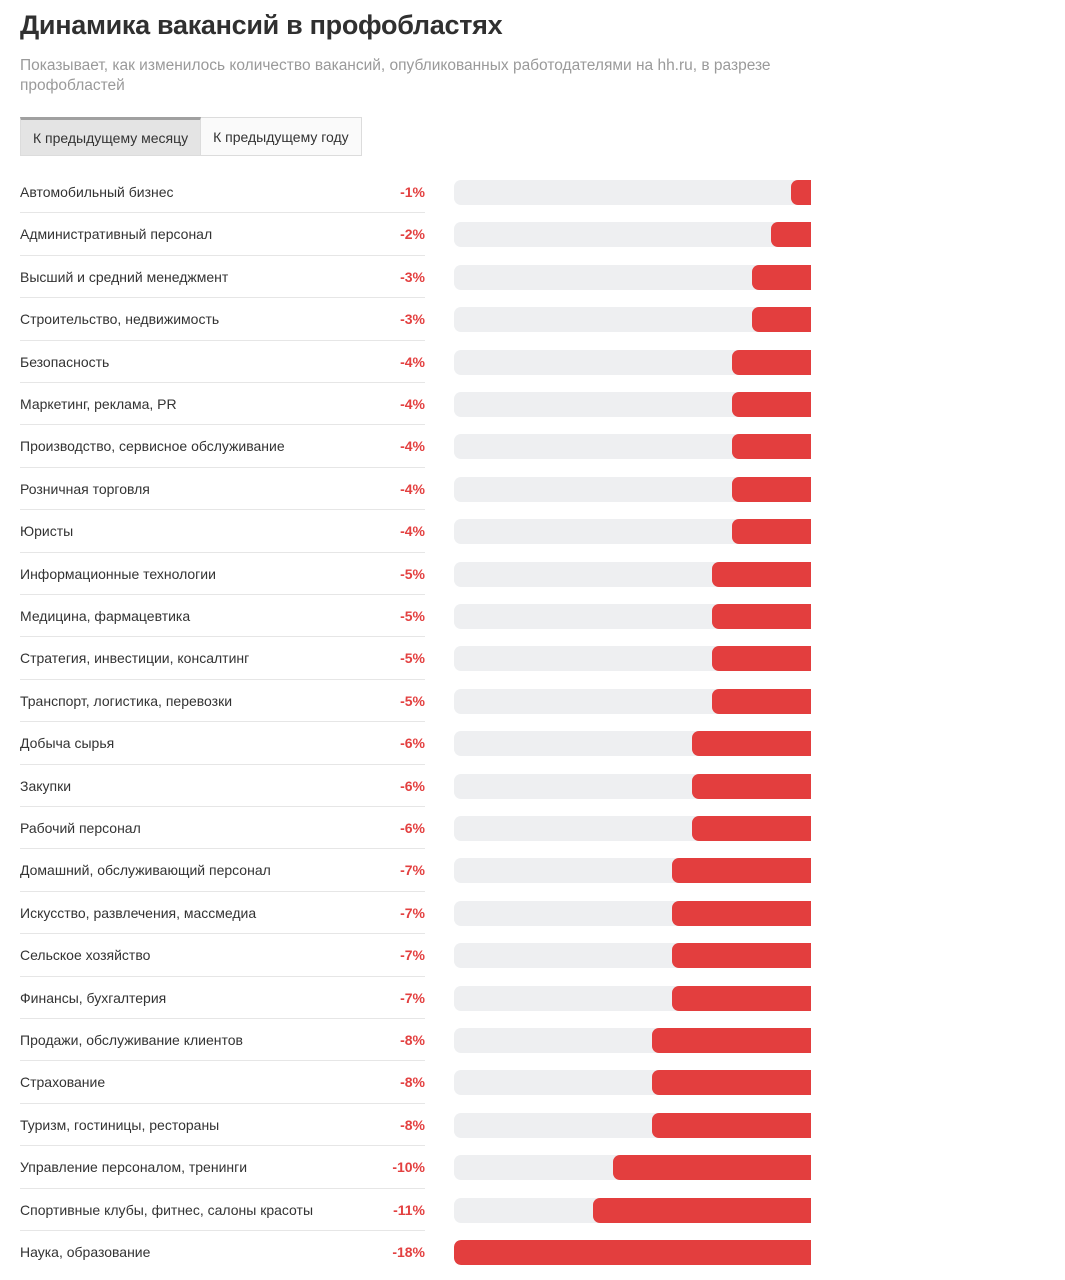  What do you see at coordinates (532, 955) in the screenshot?
I see `chart-row: Сельское хозяйство -7%` at bounding box center [532, 955].